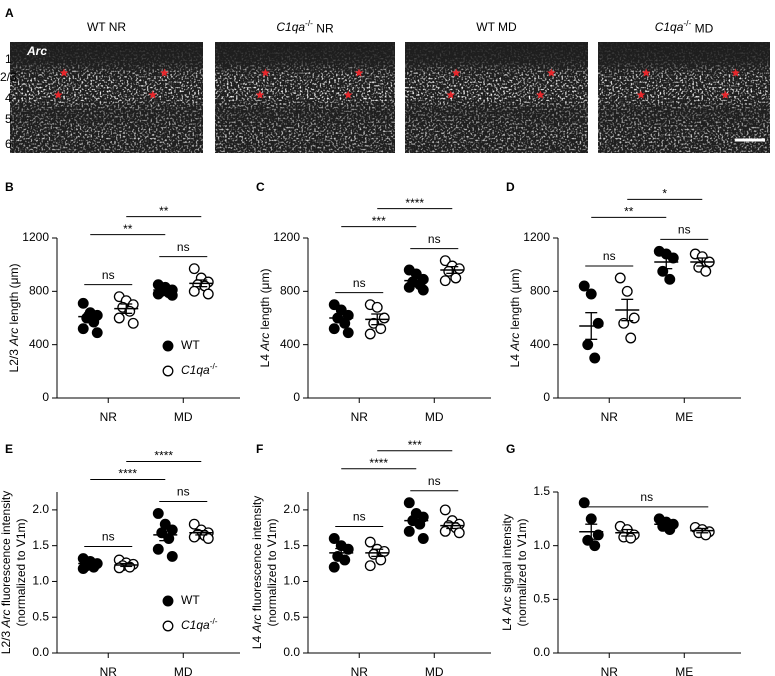 The image size is (775, 676). What do you see at coordinates (629, 212) in the screenshot?
I see `significance-label: **` at bounding box center [629, 212].